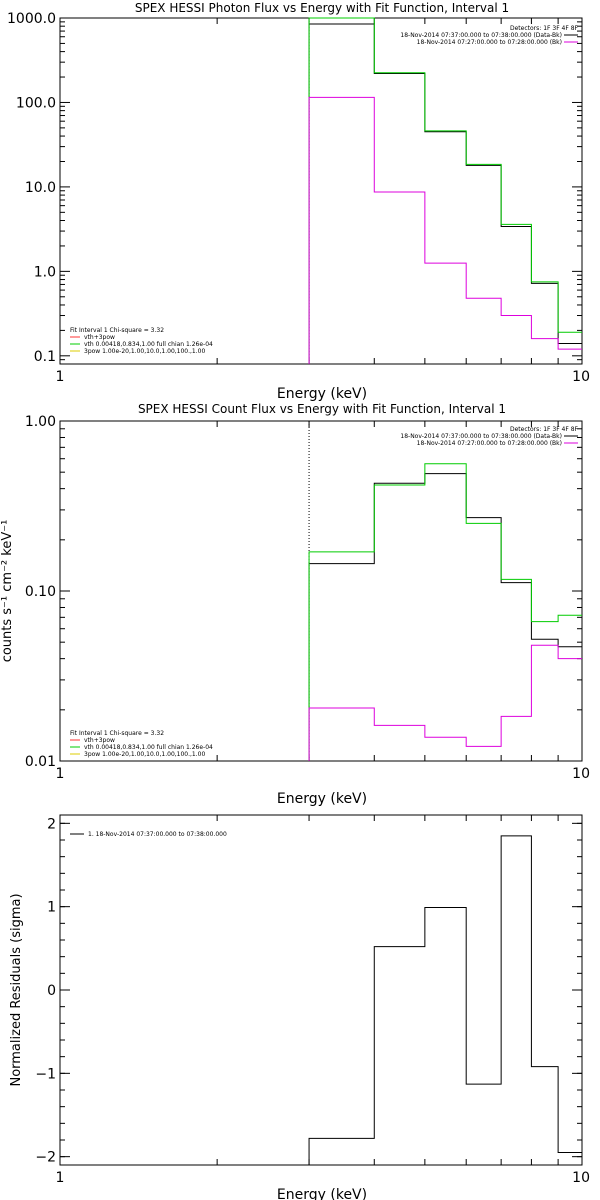 The width and height of the screenshot is (600, 1200). I want to click on y-tick-label: 0.1, so click(45, 357).